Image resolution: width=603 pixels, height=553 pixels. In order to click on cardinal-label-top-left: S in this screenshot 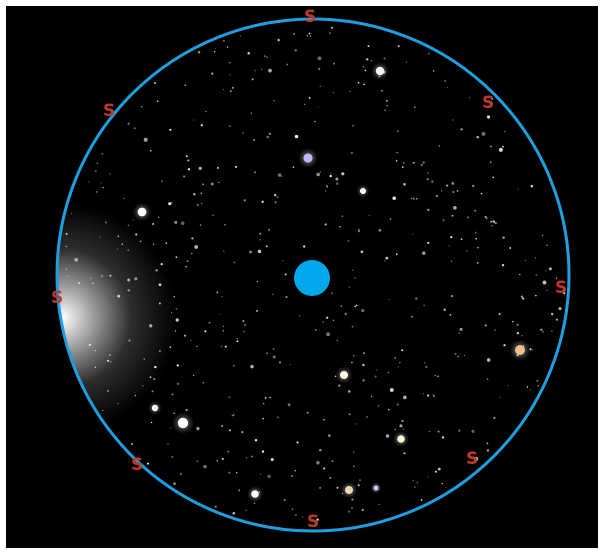, I will do `click(109, 111)`.